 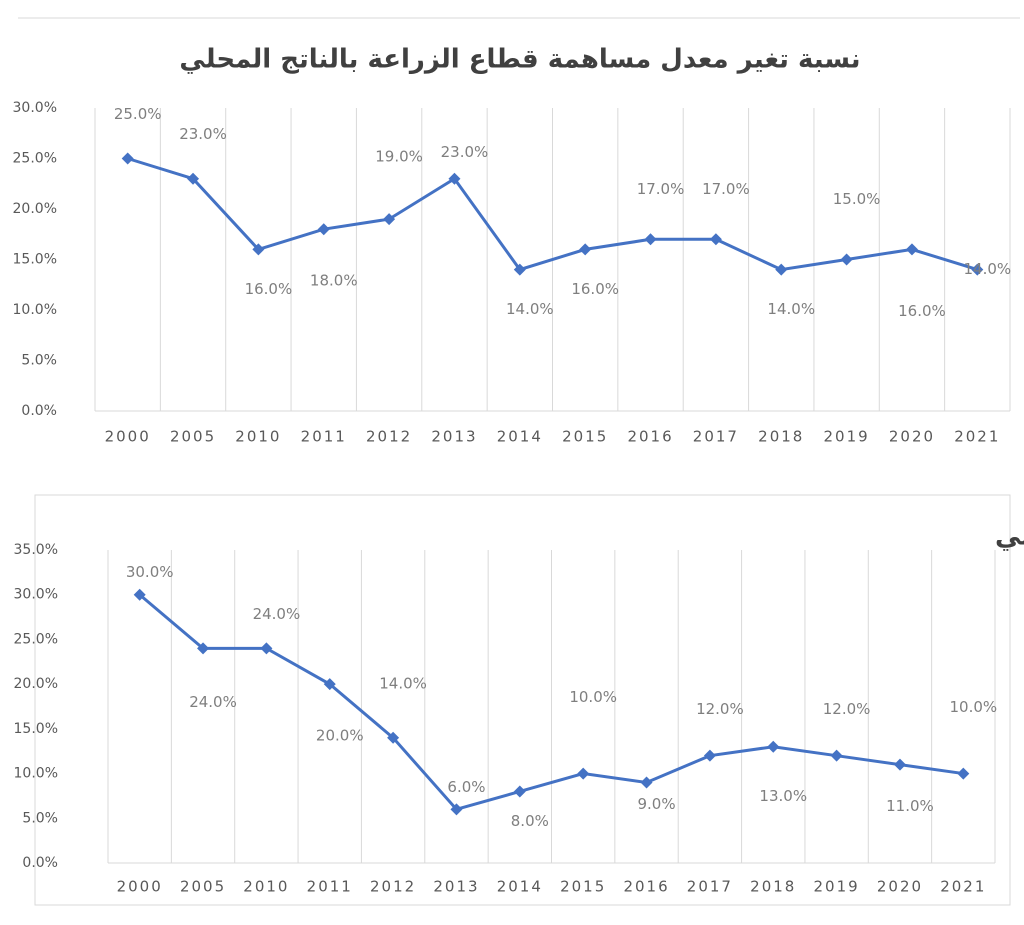 What do you see at coordinates (399, 157) in the screenshot?
I see `data-label: 19.0%` at bounding box center [399, 157].